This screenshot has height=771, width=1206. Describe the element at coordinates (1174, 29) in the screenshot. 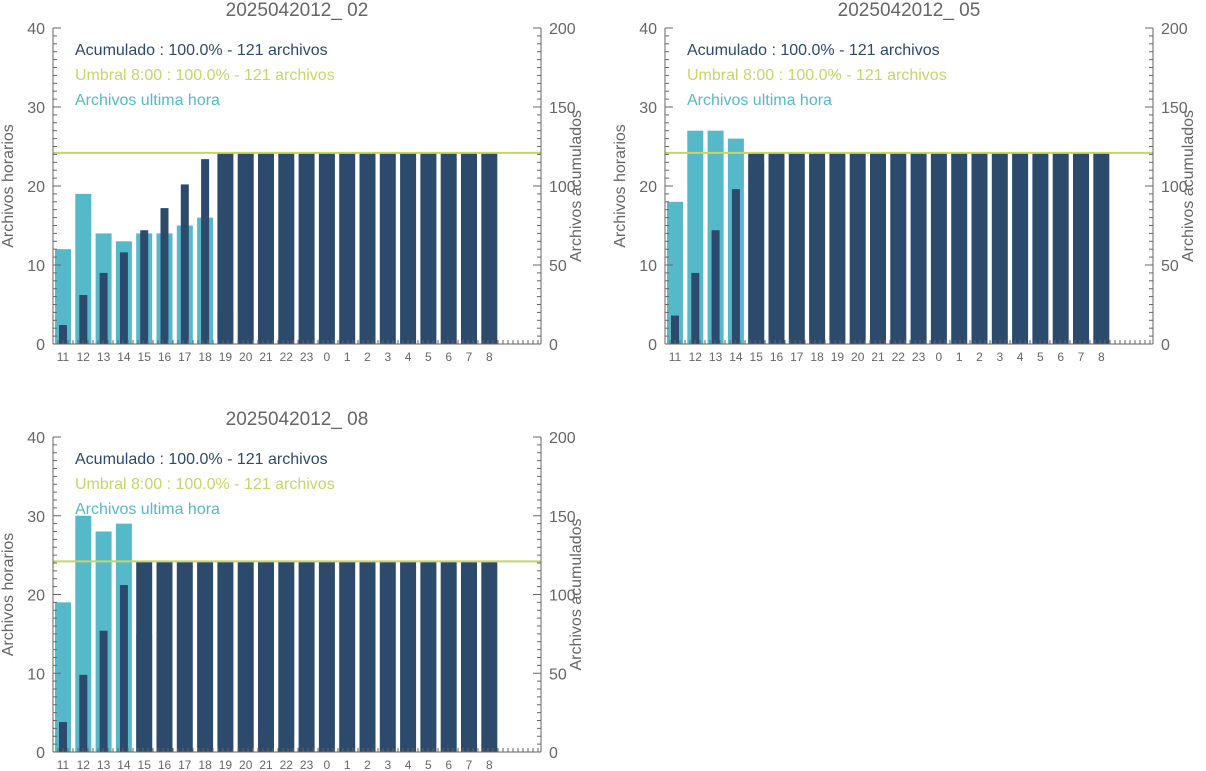

I see `y-right-tick-label: 200` at that location.